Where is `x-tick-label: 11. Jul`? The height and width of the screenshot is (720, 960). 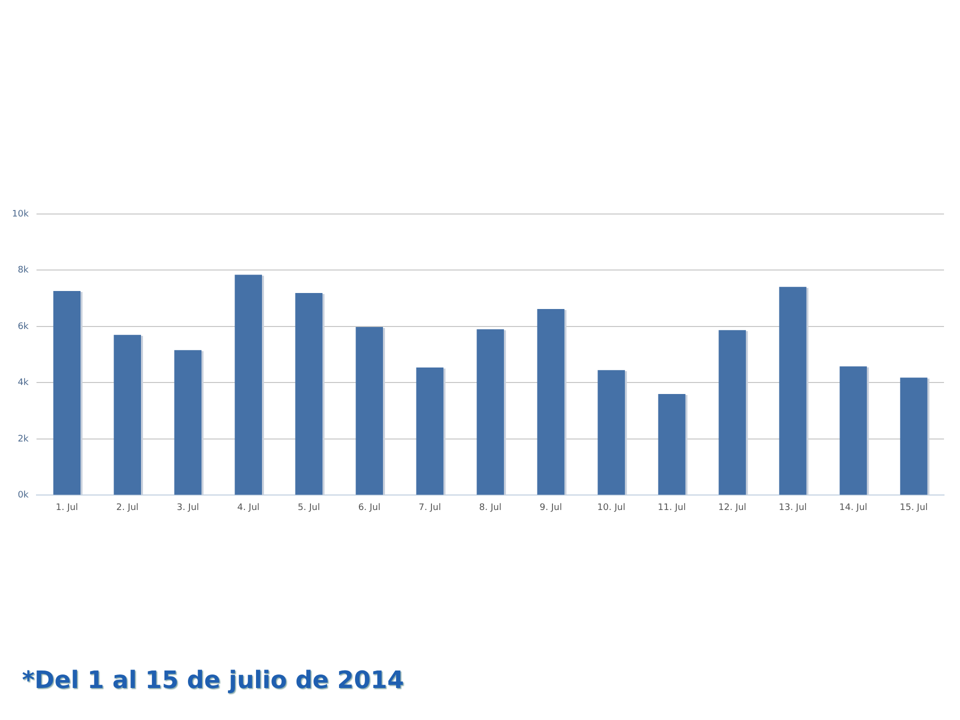
x-tick-label: 11. Jul is located at coordinates (672, 507).